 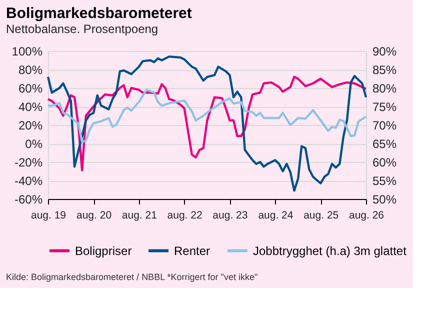 I want to click on y-tick-label: 20%, so click(x=30, y=125).